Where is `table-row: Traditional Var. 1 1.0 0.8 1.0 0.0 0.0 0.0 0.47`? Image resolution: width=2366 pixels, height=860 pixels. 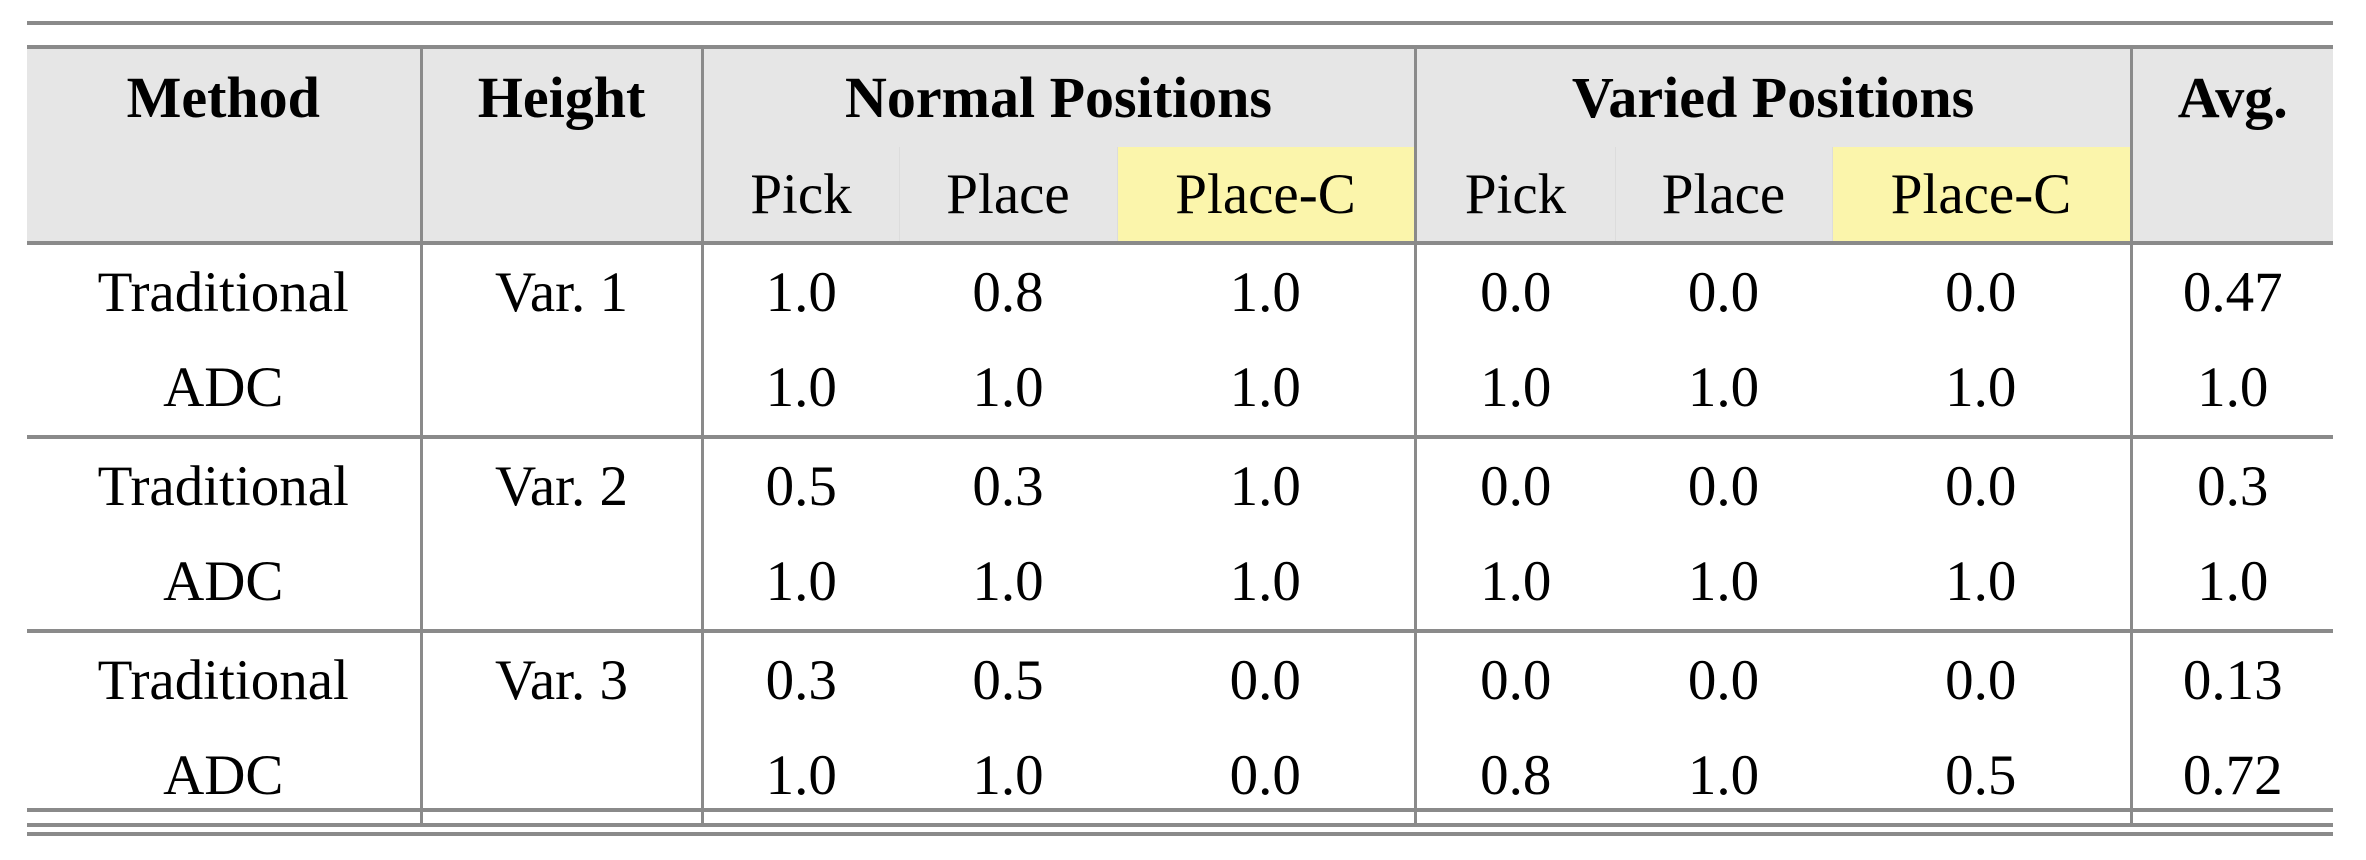
table-row: Traditional Var. 1 1.0 0.8 1.0 0.0 0.0 0.0 0.47 is located at coordinates (1180, 291).